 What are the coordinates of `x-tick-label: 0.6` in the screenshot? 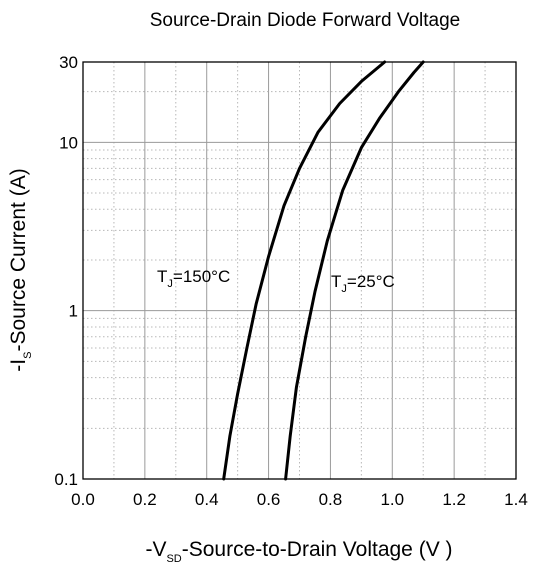 It's located at (269, 499).